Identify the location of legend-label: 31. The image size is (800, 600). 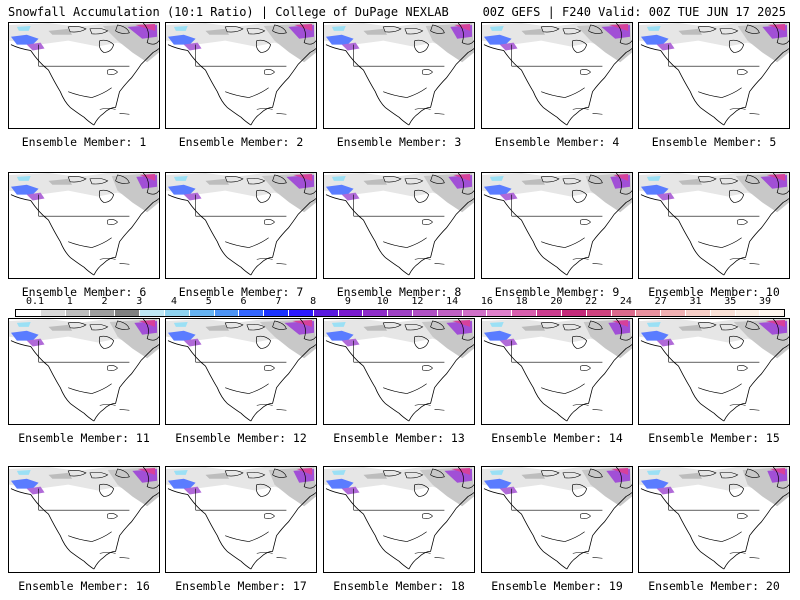
(695, 301).